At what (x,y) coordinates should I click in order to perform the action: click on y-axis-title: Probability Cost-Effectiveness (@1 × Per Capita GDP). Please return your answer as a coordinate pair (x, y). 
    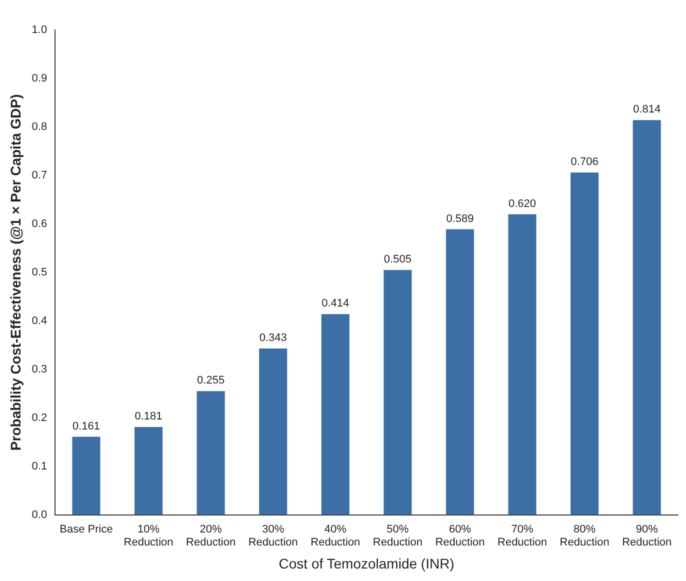
    Looking at the image, I should click on (15, 272).